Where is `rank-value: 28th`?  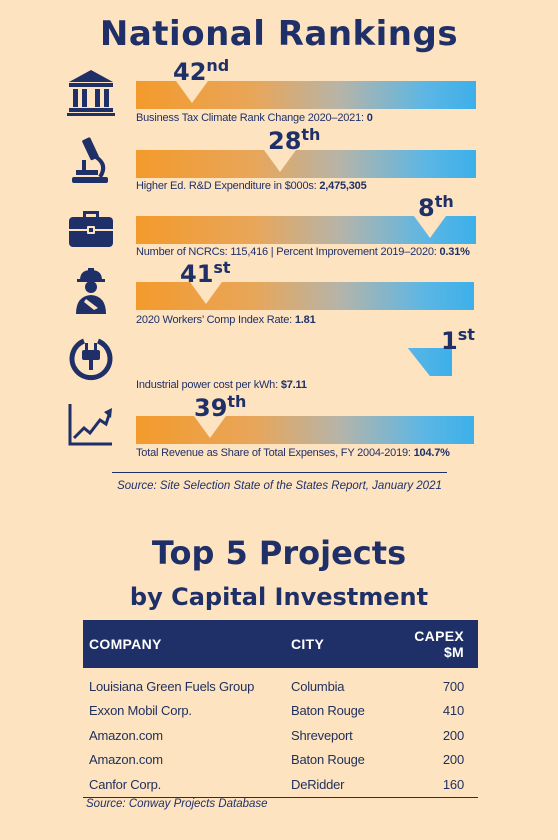 rank-value: 28th is located at coordinates (294, 140).